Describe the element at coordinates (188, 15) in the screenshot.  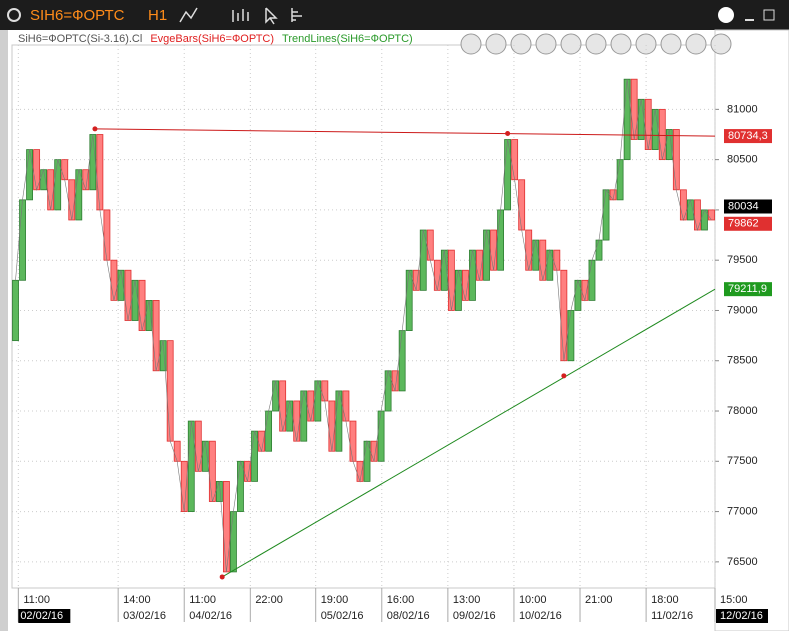
I see `line-tool` at that location.